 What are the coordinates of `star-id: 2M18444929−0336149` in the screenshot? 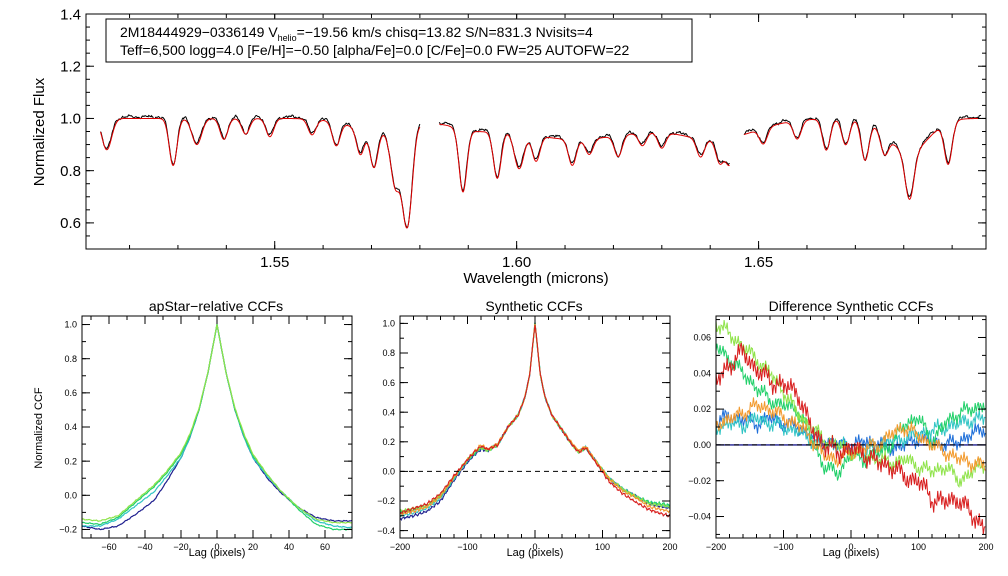 It's located at (192, 32).